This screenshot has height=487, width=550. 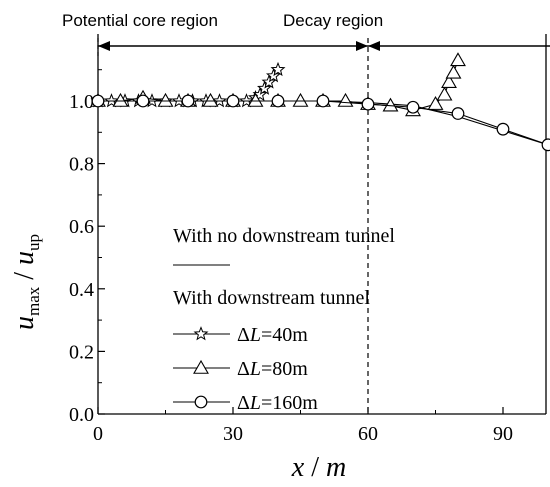 What do you see at coordinates (271, 298) in the screenshot?
I see `legend-header-with-tunnel: With downstream tunnel` at bounding box center [271, 298].